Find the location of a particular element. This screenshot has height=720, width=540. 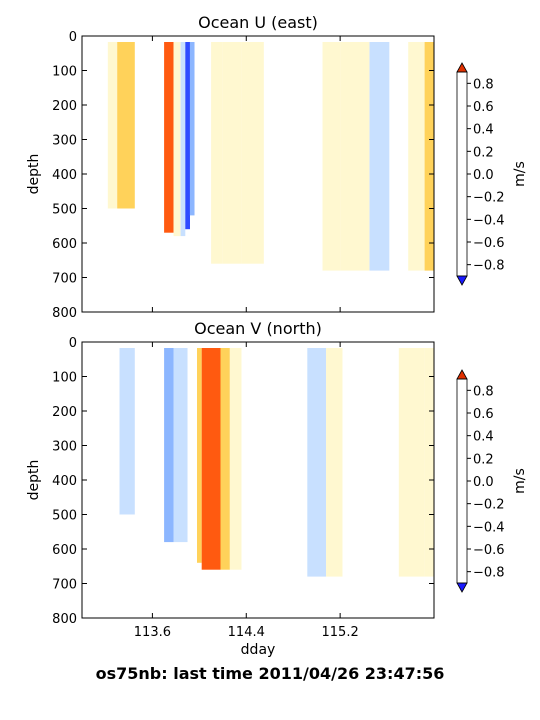

x-axis-label: dday is located at coordinates (258, 650).